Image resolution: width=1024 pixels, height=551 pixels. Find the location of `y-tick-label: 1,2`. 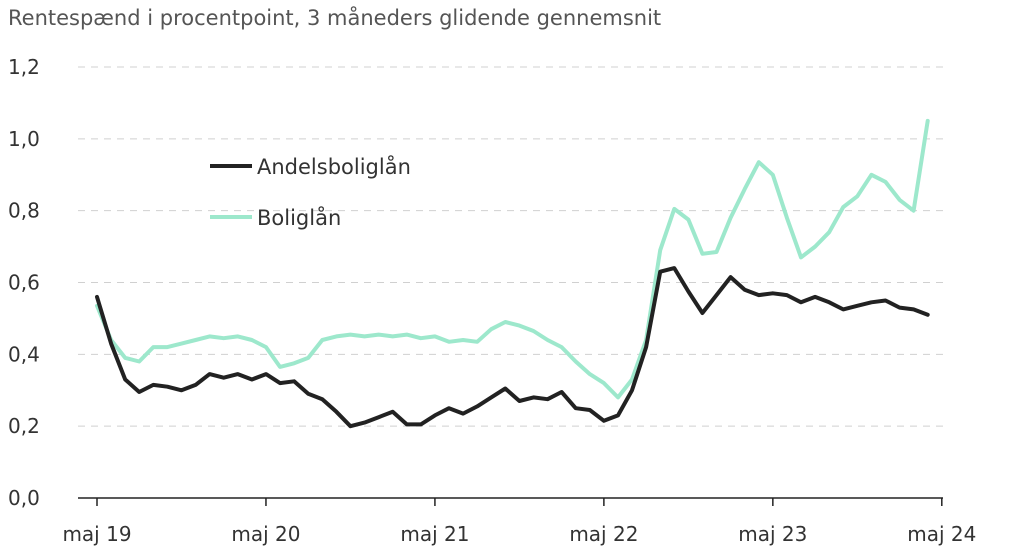

y-tick-label: 1,2 is located at coordinates (24, 67).